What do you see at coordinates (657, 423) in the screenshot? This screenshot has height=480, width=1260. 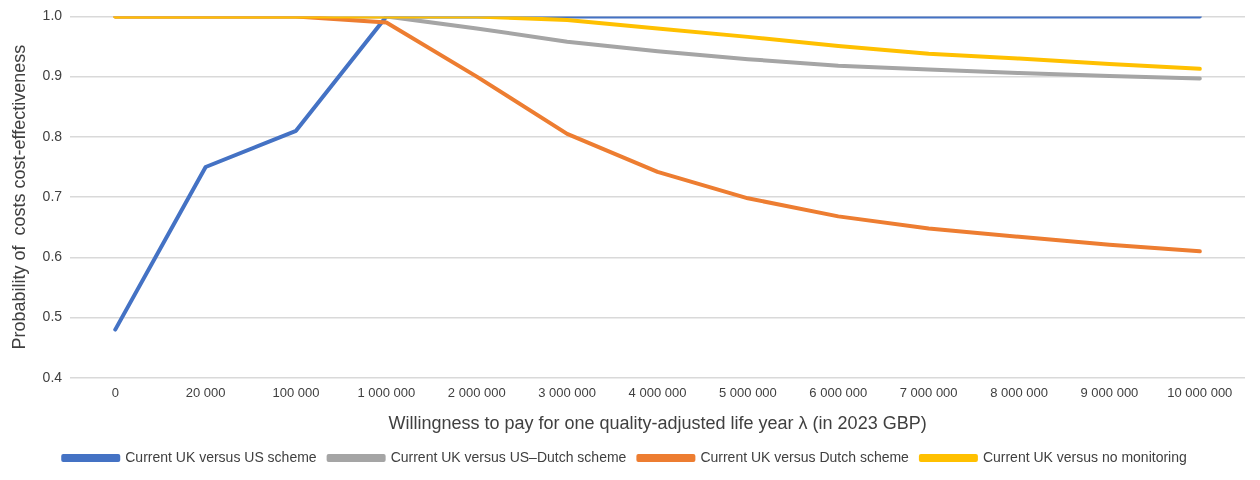 I see `x-axis-title: Willingness to pay for one quality-adjusted life year λ (in 2023 GBP)` at bounding box center [657, 423].